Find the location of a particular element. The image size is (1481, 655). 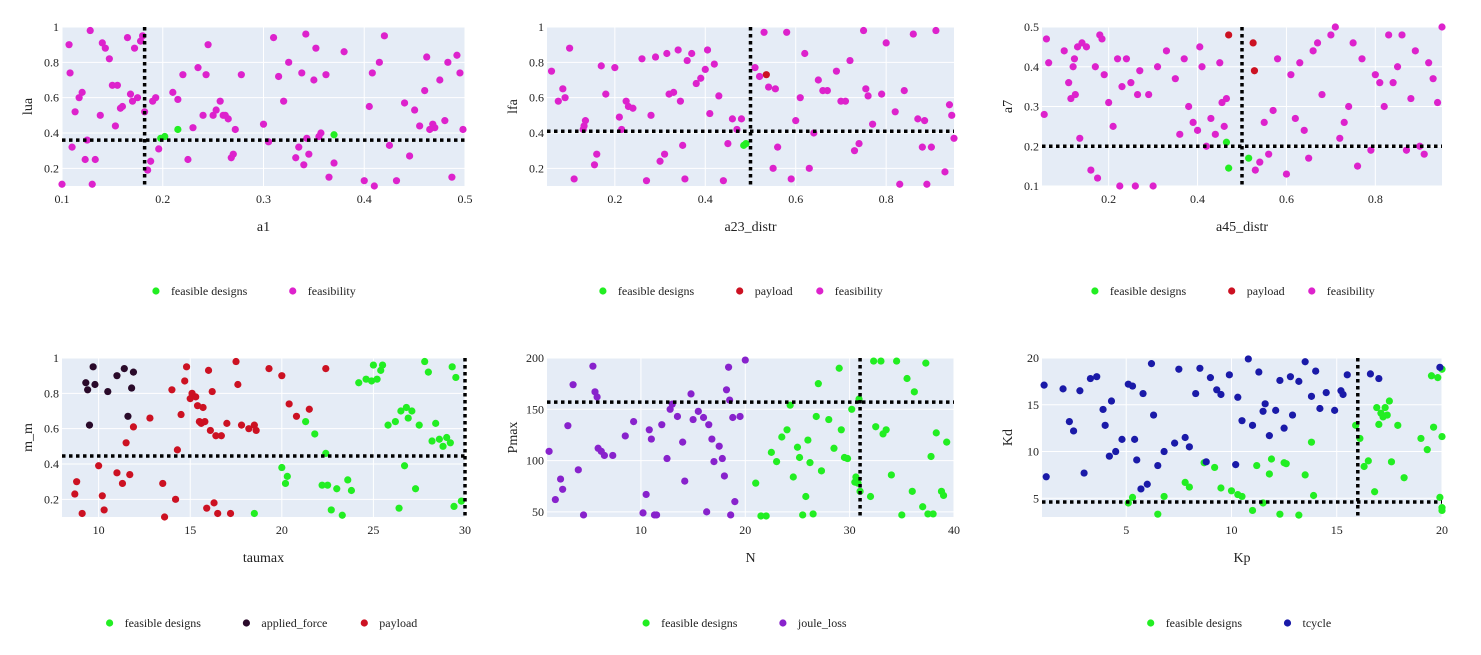

series-feasible-designs is located at coordinates (1285, 442).